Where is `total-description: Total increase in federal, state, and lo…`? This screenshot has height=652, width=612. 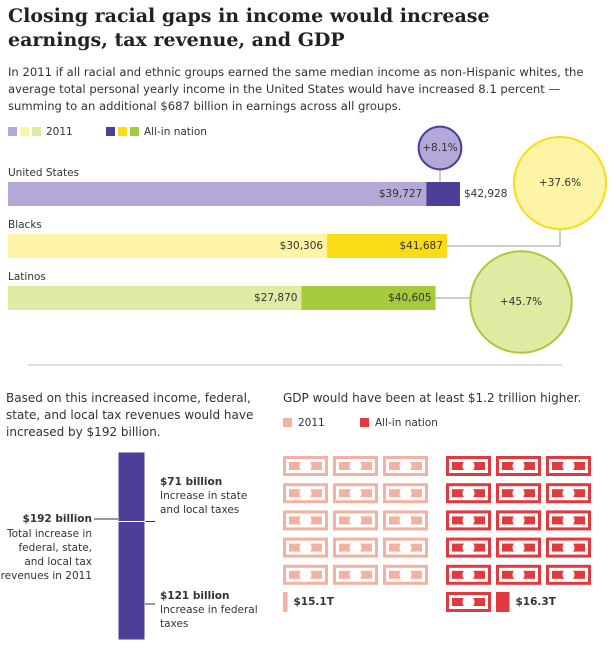 total-description: Total increase in federal, state, and lo… is located at coordinates (46, 555).